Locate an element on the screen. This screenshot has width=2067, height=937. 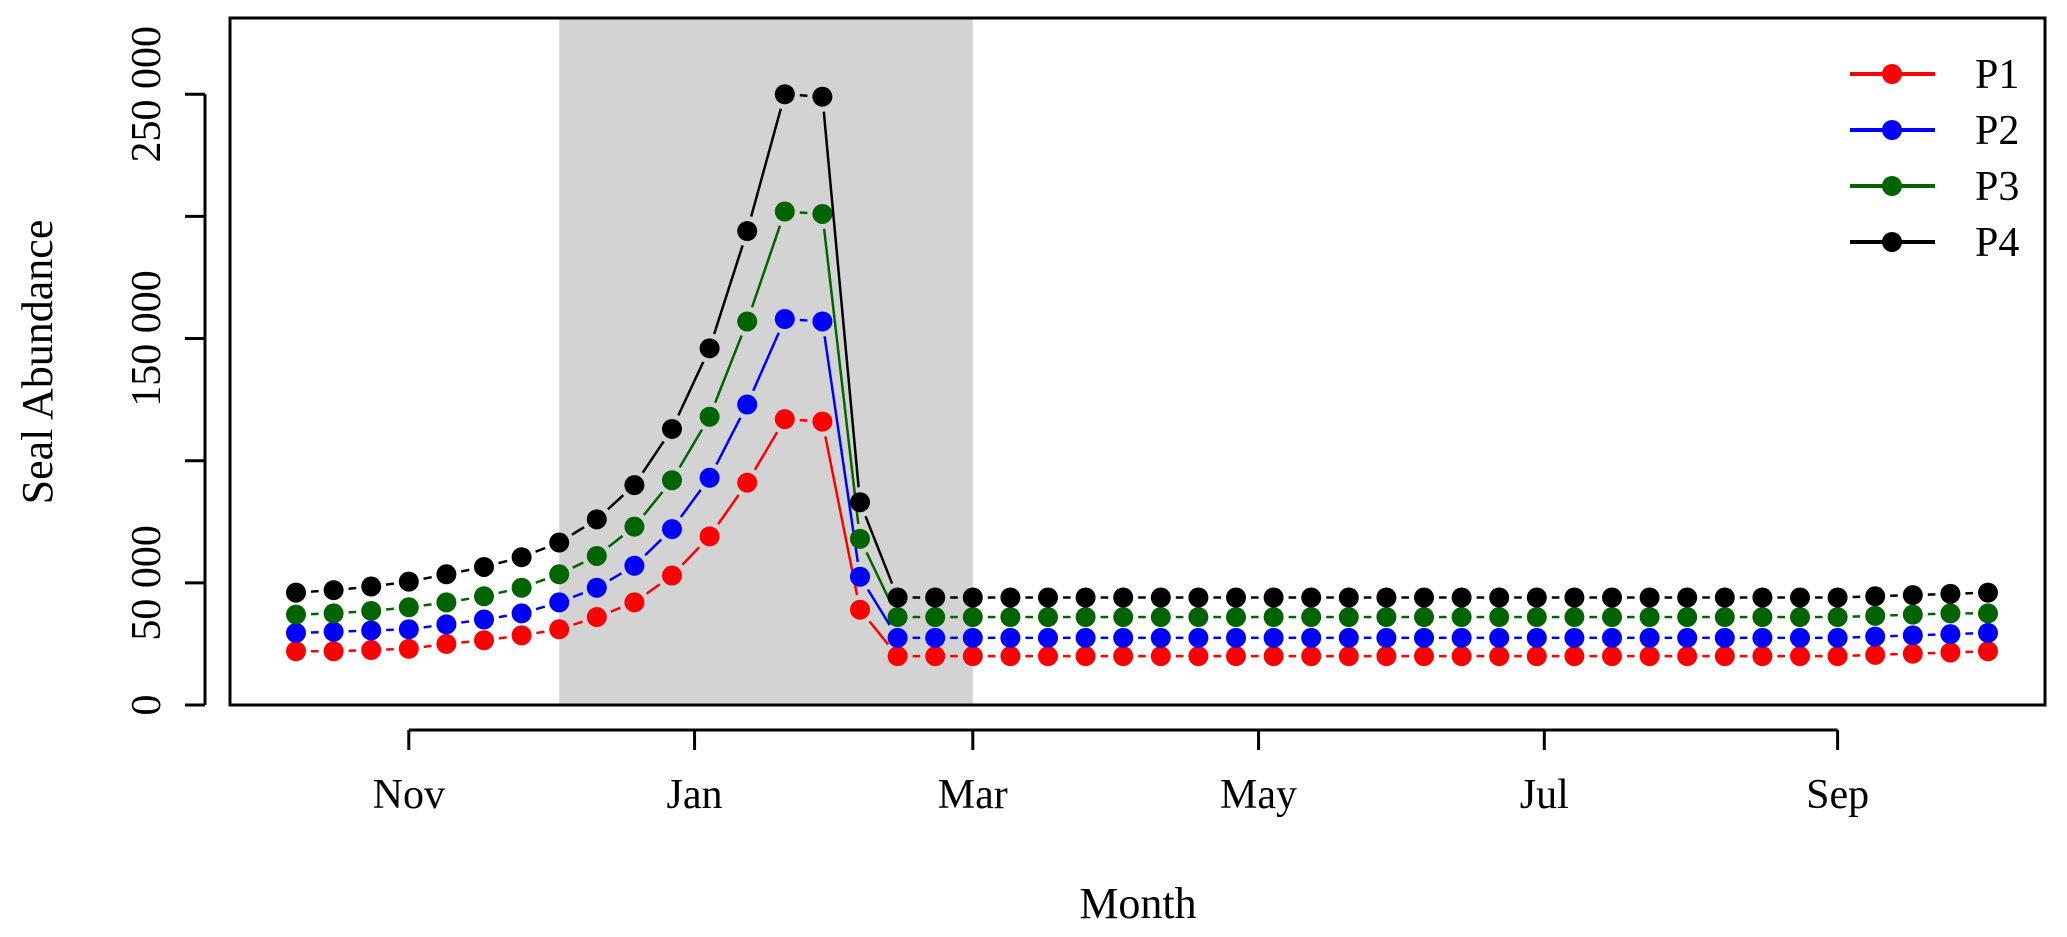
y-tick-label: 150 000 is located at coordinates (147, 338).